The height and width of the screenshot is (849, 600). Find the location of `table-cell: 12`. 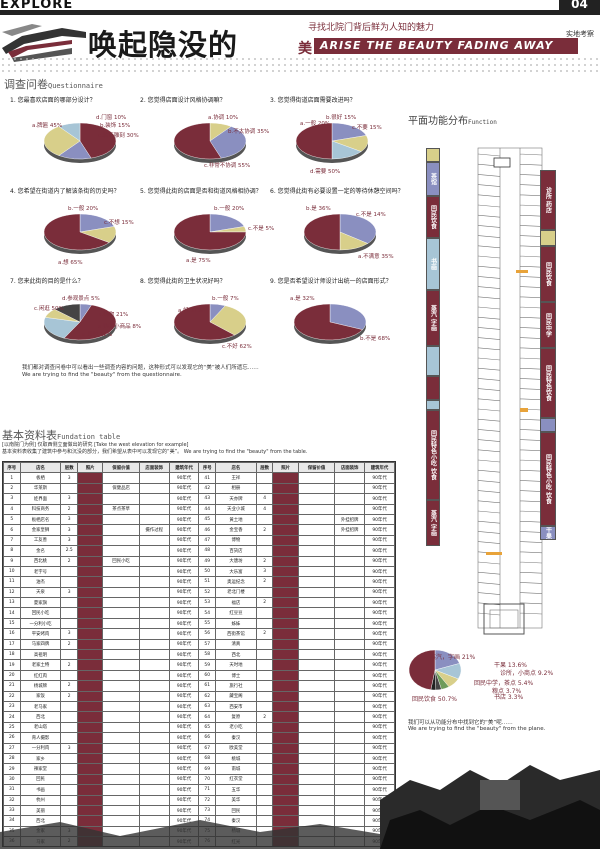

table-cell: 12 is located at coordinates (12, 592).